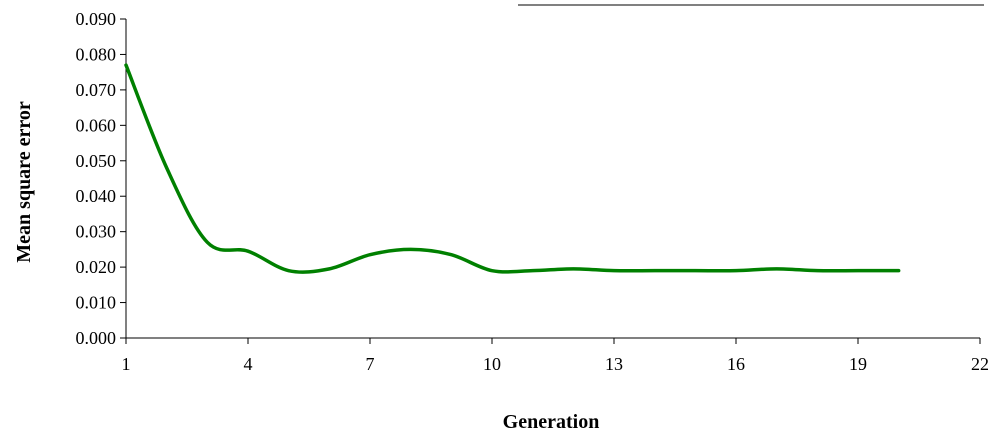 The height and width of the screenshot is (432, 988). I want to click on x-tick-label: 10, so click(492, 364).